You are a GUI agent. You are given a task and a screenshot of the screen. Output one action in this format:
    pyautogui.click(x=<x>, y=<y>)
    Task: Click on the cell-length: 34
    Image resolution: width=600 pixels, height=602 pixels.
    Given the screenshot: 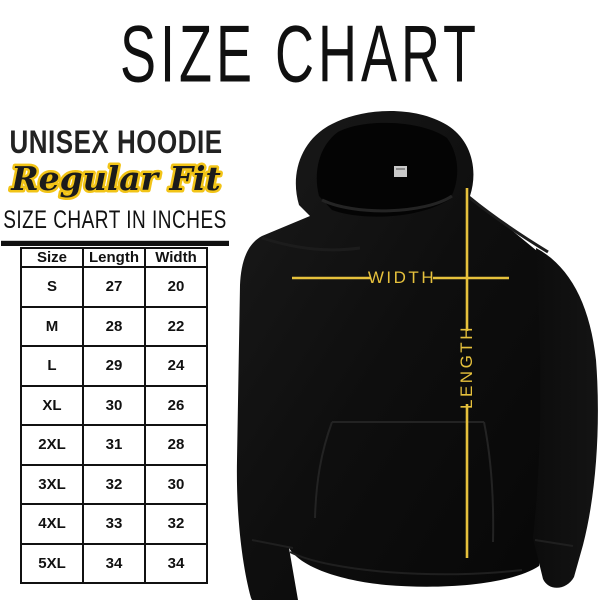 What is the action you would take?
    pyautogui.click(x=114, y=563)
    